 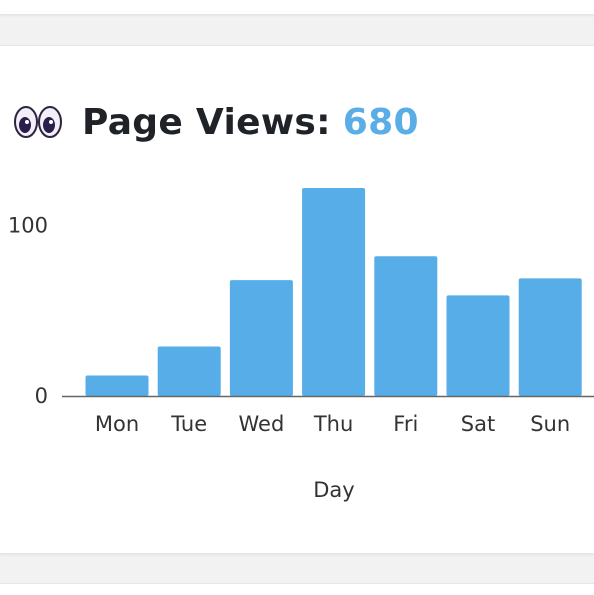 I want to click on y-tick-label: 0, so click(x=41, y=396).